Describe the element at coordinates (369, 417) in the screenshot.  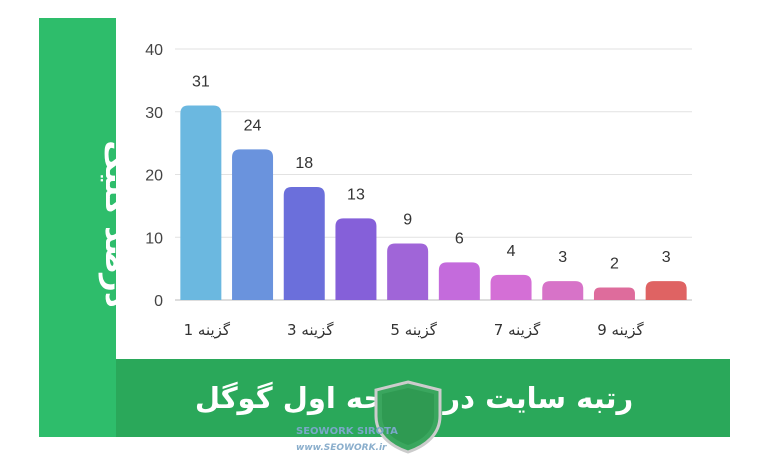
I see `seowork-logo: SEOWORK SIROTA www.SEOWORK.ir` at that location.